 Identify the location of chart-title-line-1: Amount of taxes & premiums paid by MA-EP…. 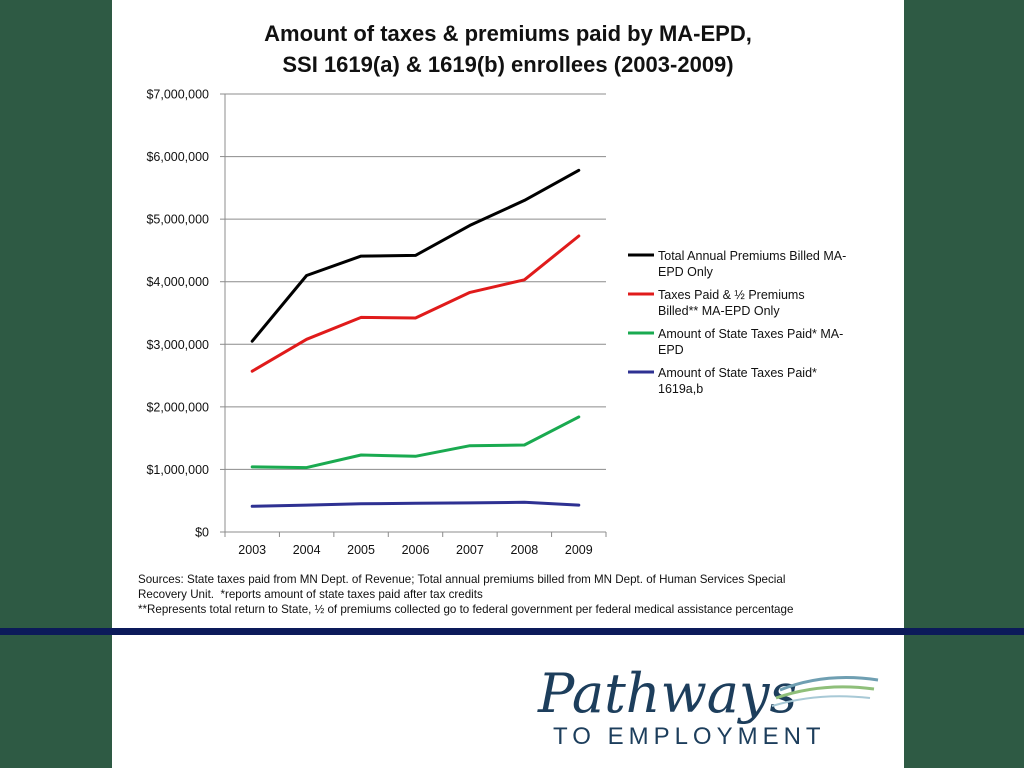
(508, 33).